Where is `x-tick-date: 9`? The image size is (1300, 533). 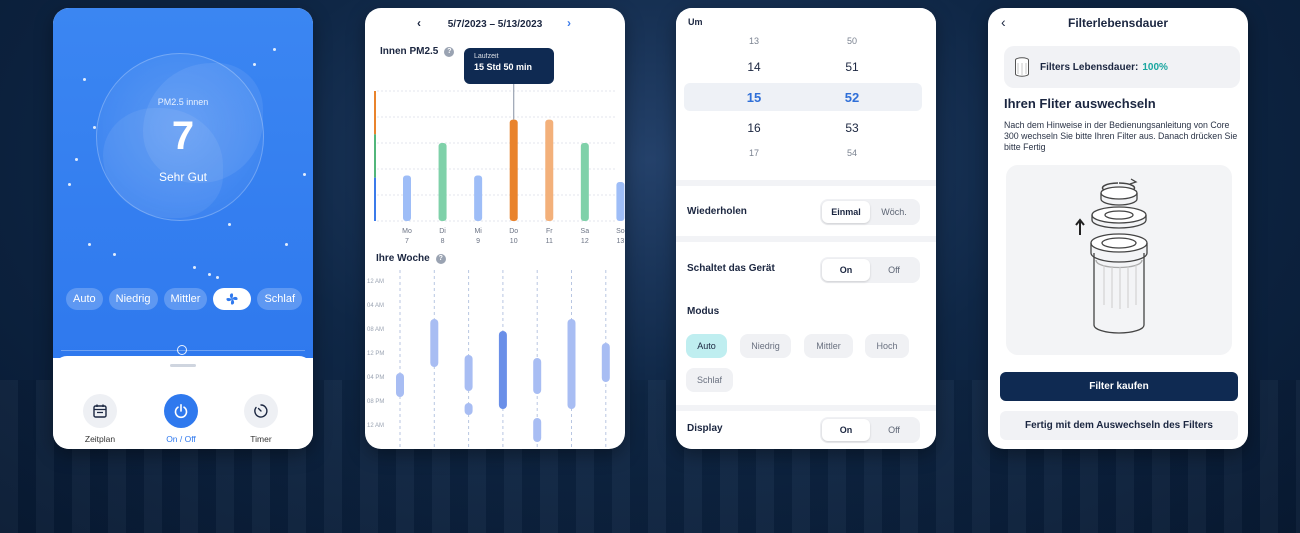 x-tick-date: 9 is located at coordinates (478, 241).